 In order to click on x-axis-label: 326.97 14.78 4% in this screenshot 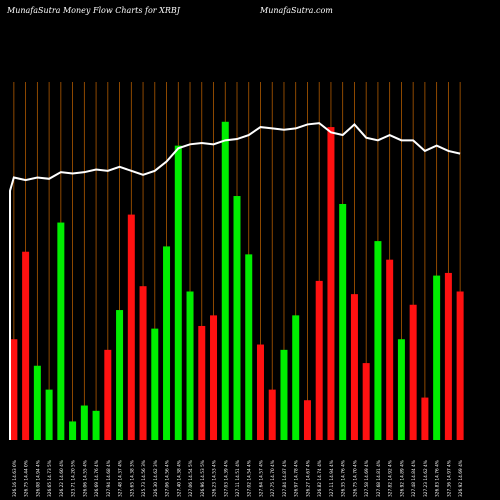, I will do `click(297, 478)`.